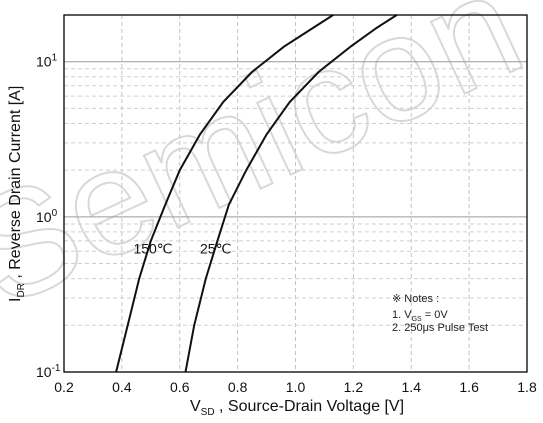 This screenshot has height=423, width=543. What do you see at coordinates (435, 315) in the screenshot?
I see `note-line-1-rest: = 0V` at bounding box center [435, 315].